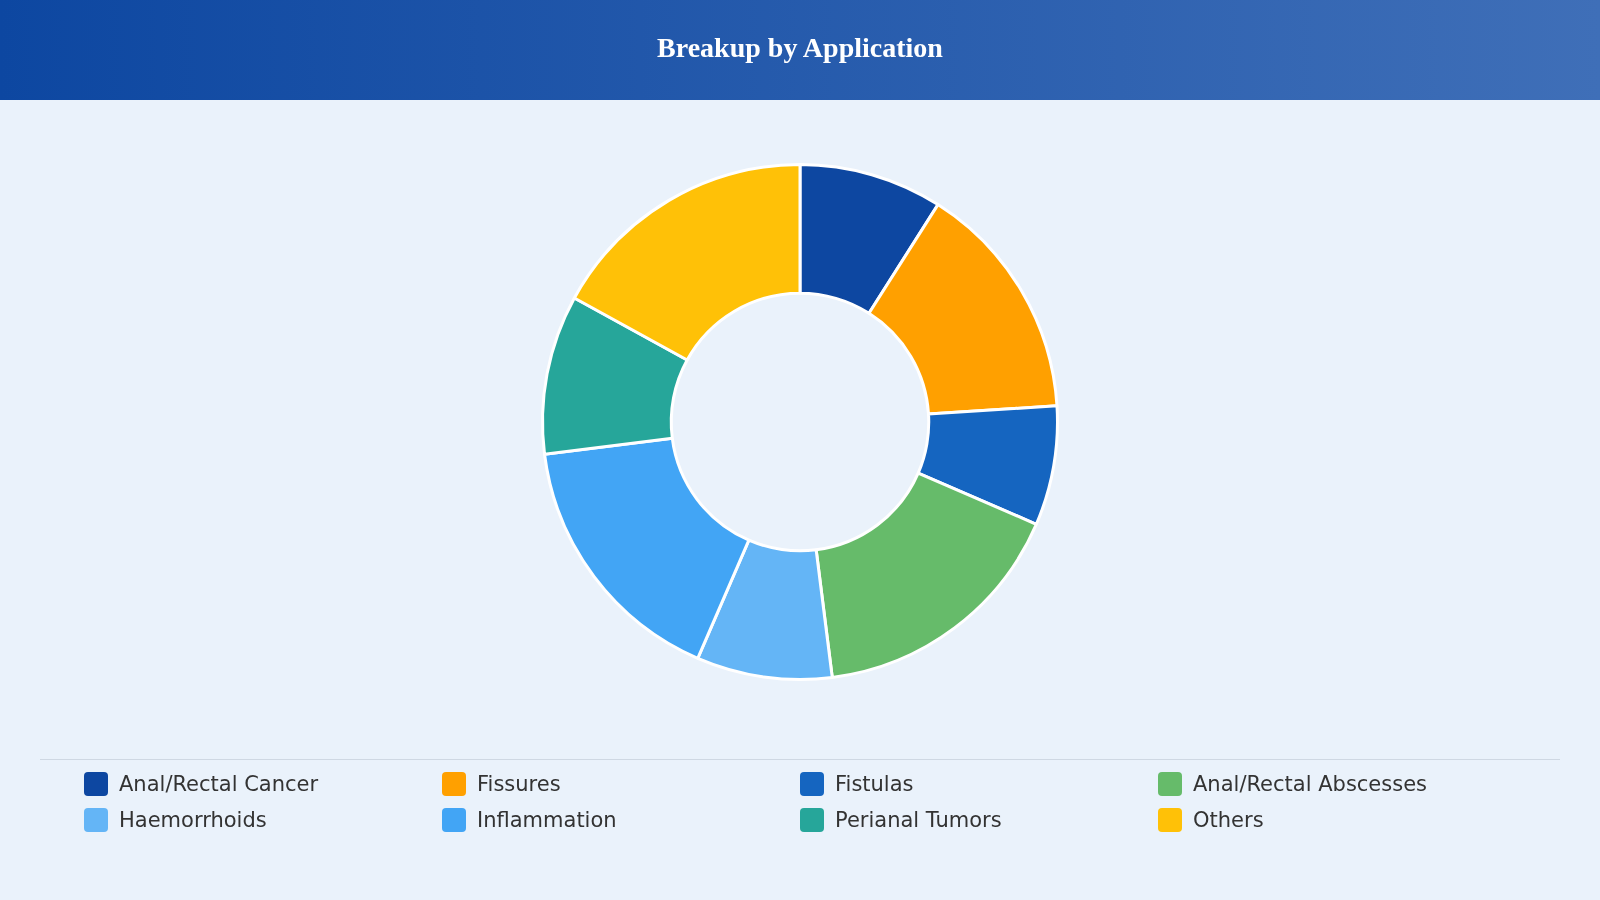  Describe the element at coordinates (874, 784) in the screenshot. I see `legend-label: Fistulas` at that location.